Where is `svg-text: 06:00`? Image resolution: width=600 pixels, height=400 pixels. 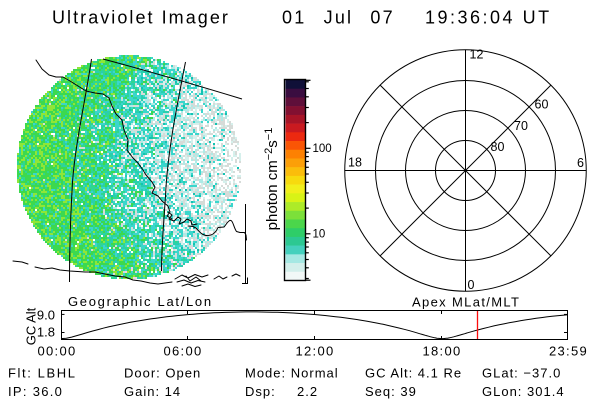 svg-text: 06:00 is located at coordinates (182, 351).